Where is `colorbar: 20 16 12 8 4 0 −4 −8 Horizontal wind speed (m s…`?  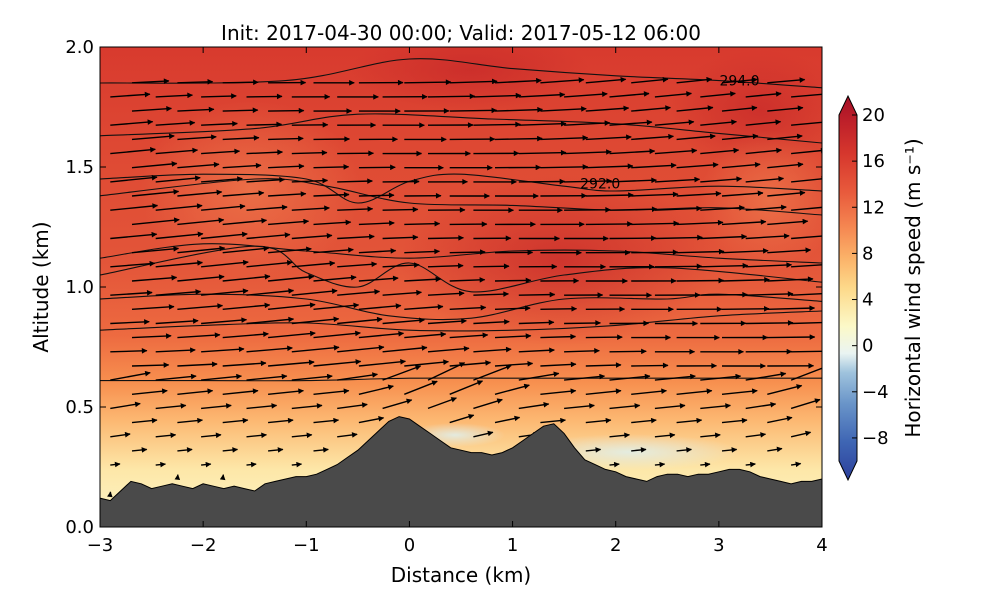 colorbar: 20 16 12 8 4 0 −4 −8 Horizontal wind speed (m s… is located at coordinates (881, 288).